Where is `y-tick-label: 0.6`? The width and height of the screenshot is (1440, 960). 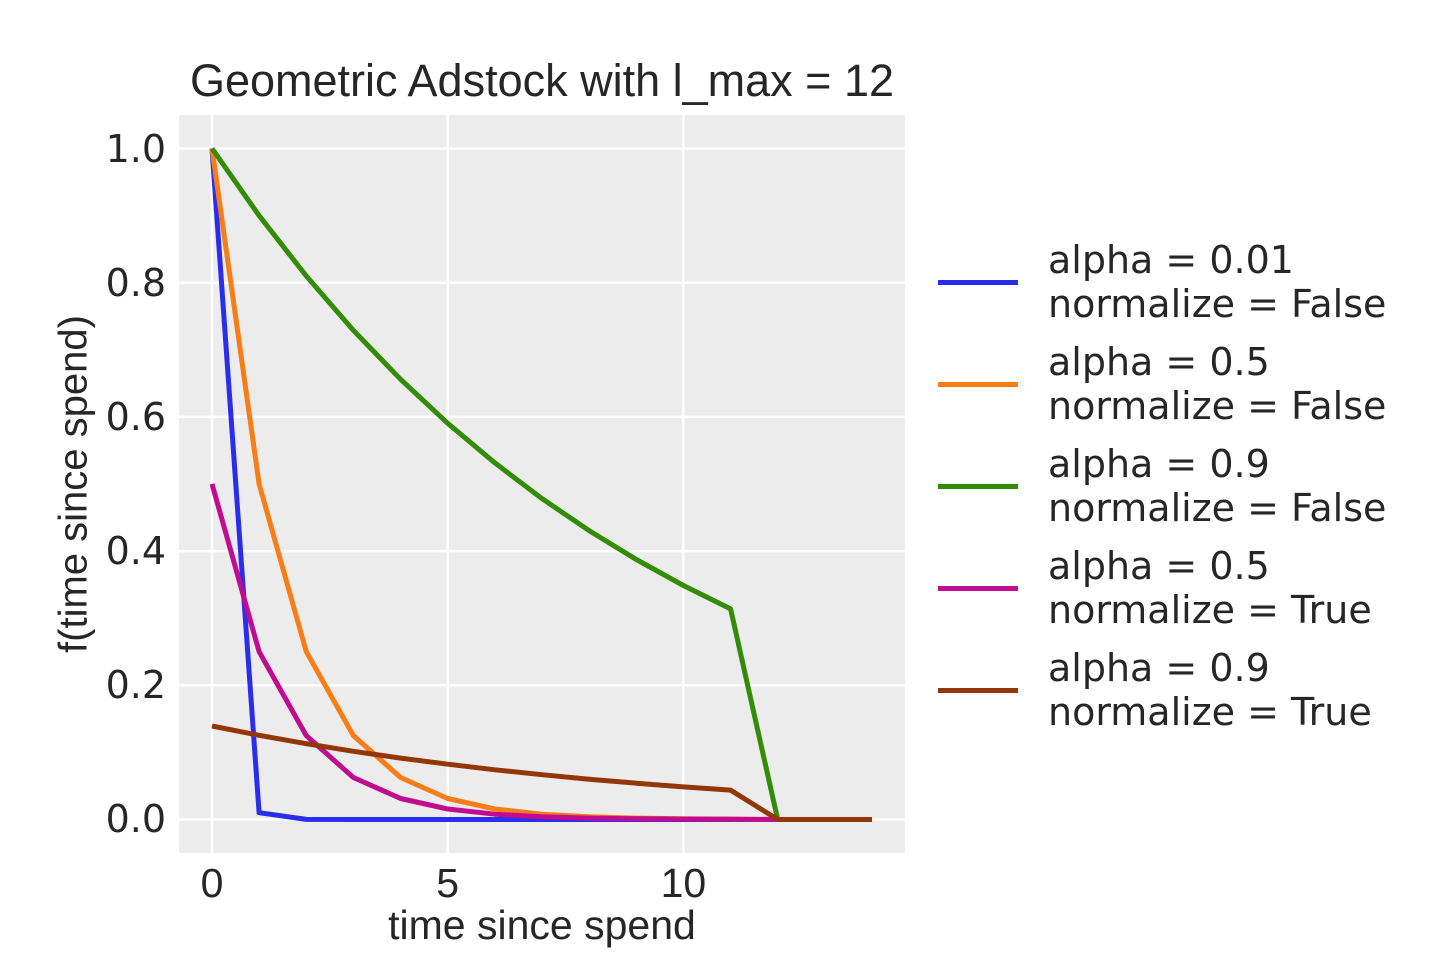 y-tick-label: 0.6 is located at coordinates (135, 416).